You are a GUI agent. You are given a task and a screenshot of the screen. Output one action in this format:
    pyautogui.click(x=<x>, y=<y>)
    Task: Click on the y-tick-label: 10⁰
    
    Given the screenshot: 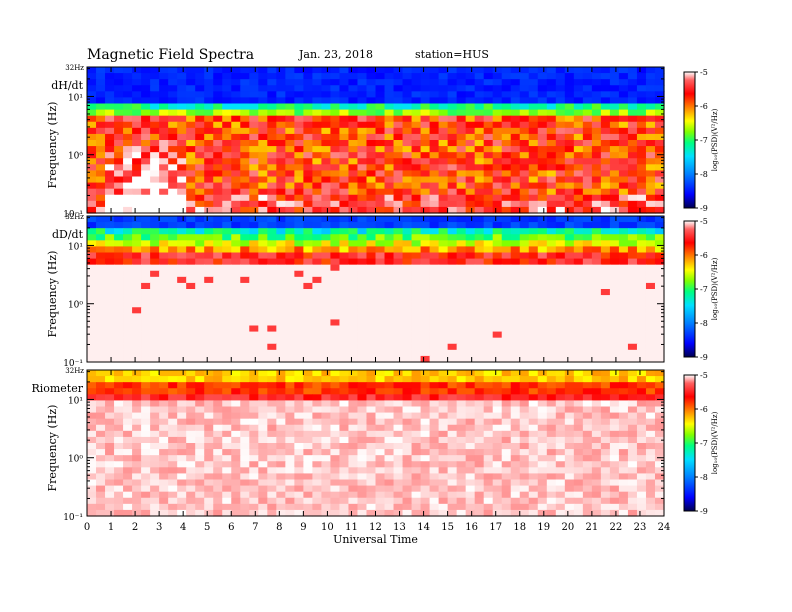 What is the action you would take?
    pyautogui.click(x=75, y=460)
    